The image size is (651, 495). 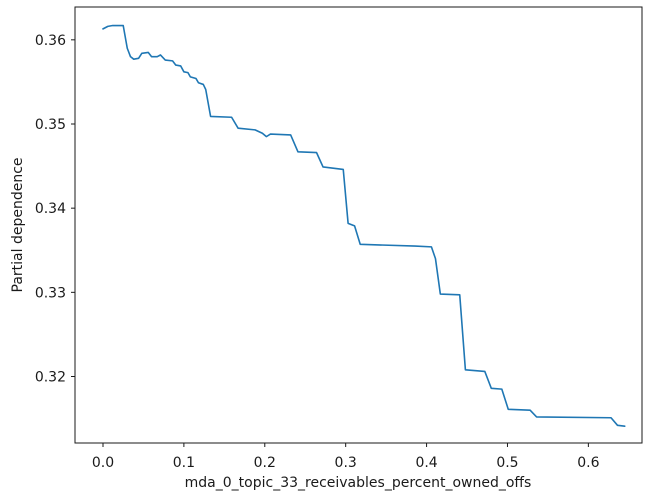 What do you see at coordinates (50, 293) in the screenshot?
I see `y-tick-label: 0.33` at bounding box center [50, 293].